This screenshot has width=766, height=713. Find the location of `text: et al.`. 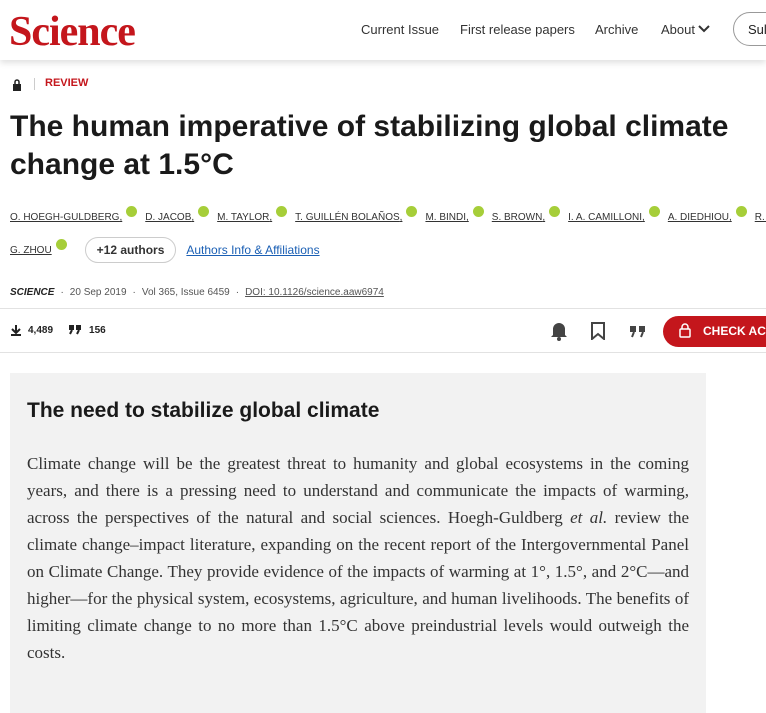

text: et al. is located at coordinates (589, 517).